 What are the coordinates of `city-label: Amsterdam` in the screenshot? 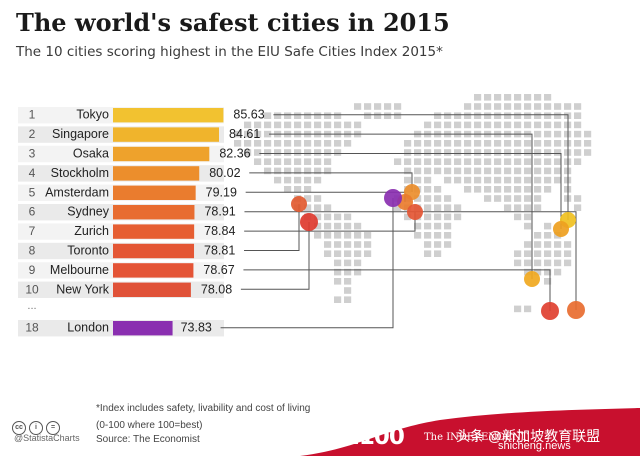 It's located at (77, 192).